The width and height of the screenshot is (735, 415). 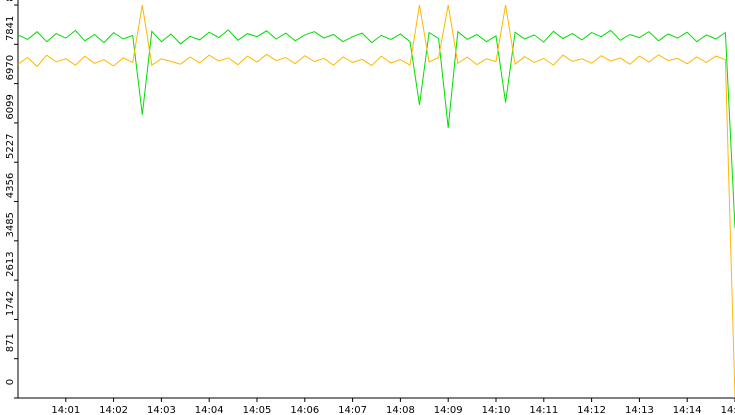 What do you see at coordinates (728, 410) in the screenshot?
I see `x-tick-label: 14:15` at bounding box center [728, 410].